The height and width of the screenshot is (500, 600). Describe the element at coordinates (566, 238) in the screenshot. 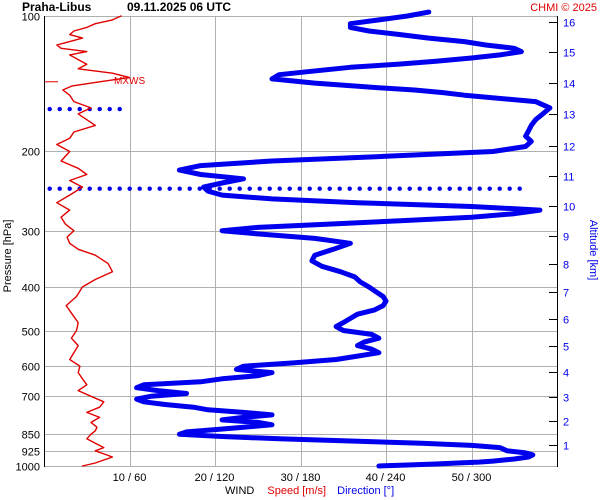

I see `altitude-tick-label: 9` at that location.